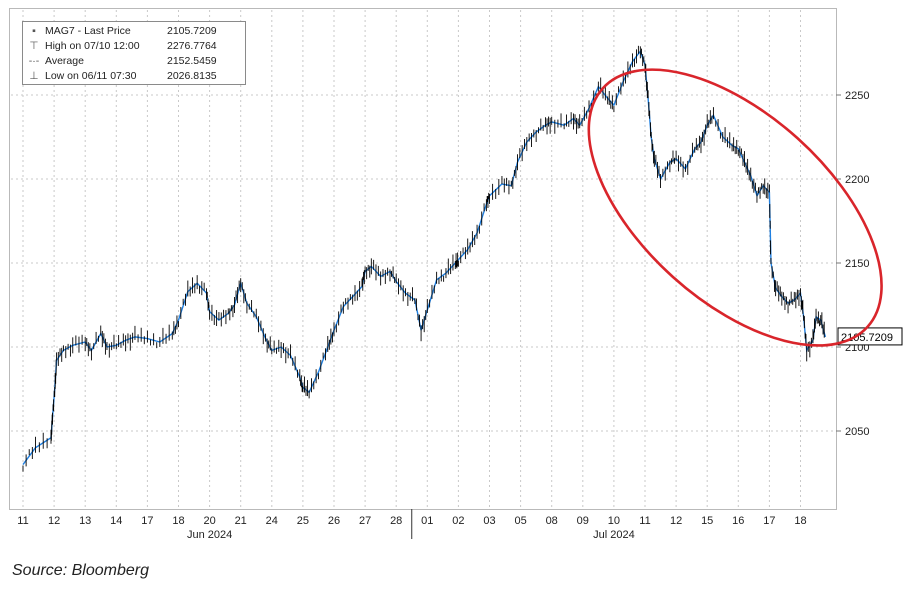  Describe the element at coordinates (192, 46) in the screenshot. I see `legend-value: 2276.7764` at that location.